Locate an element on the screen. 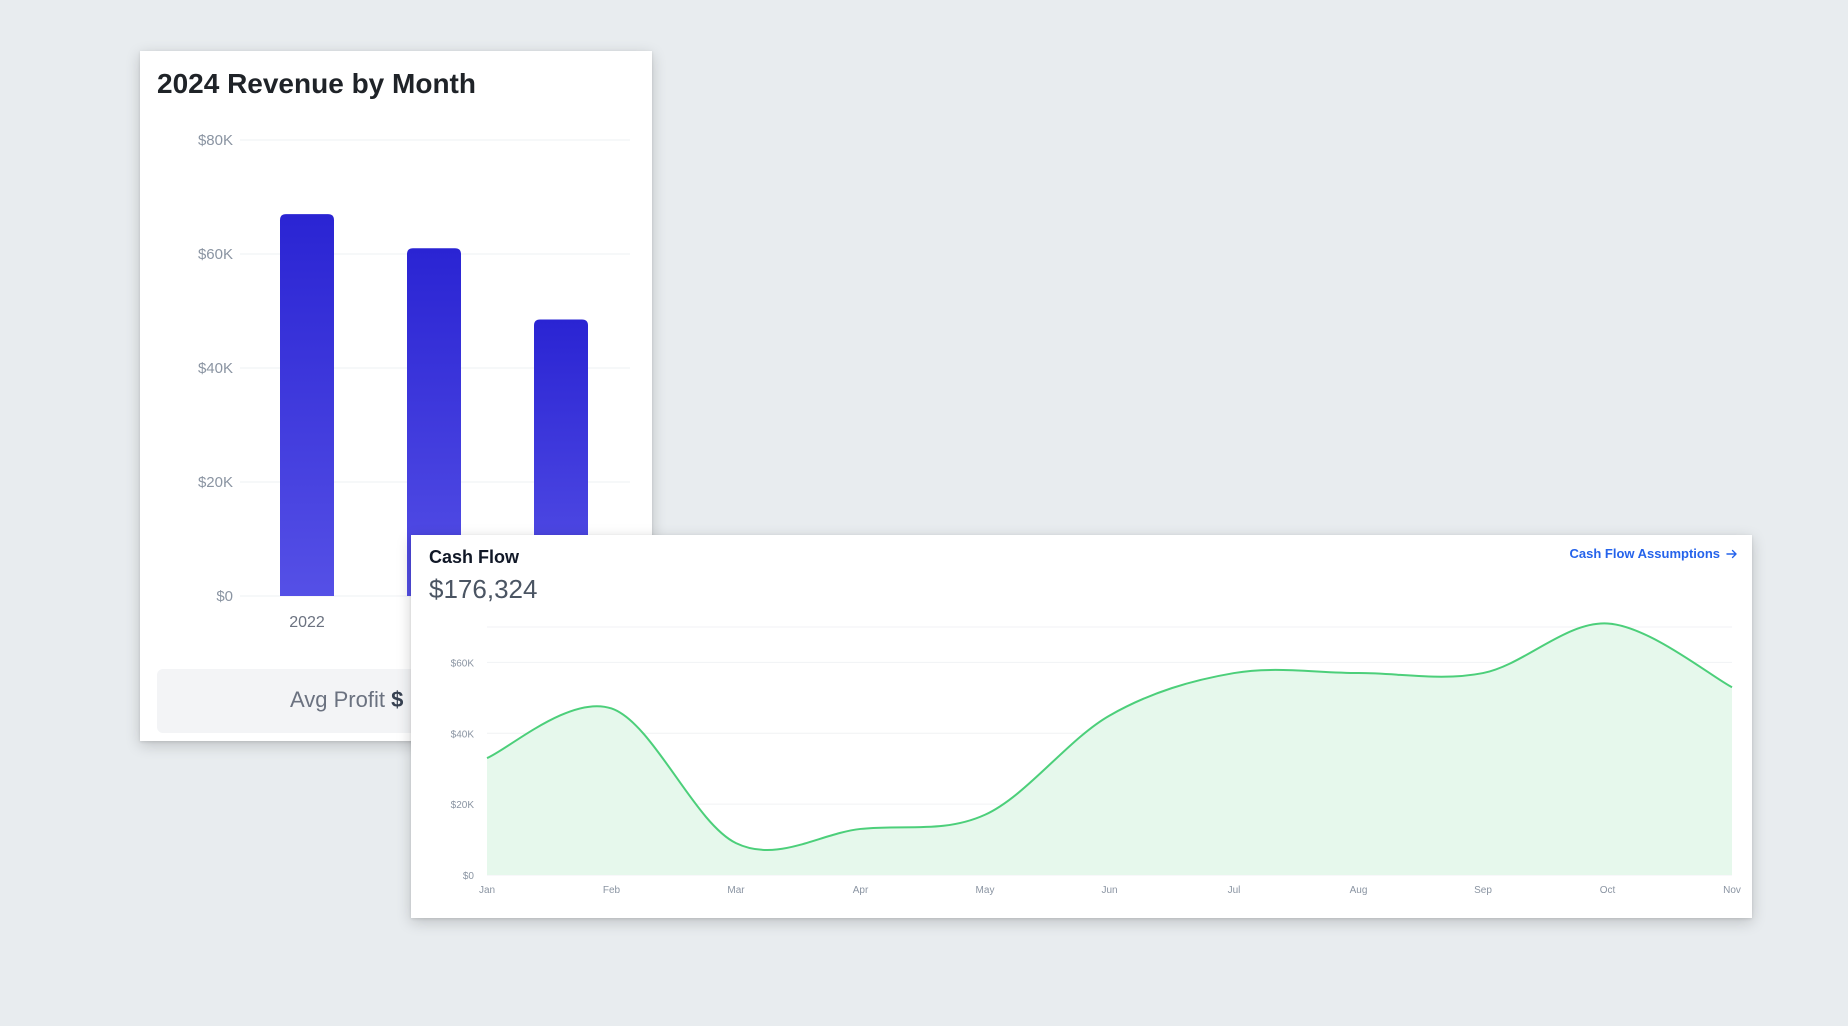 This screenshot has width=1848, height=1026. revenue-bar-chart: $0 $20K $40K $60K $80K 2022 is located at coordinates (414, 381).